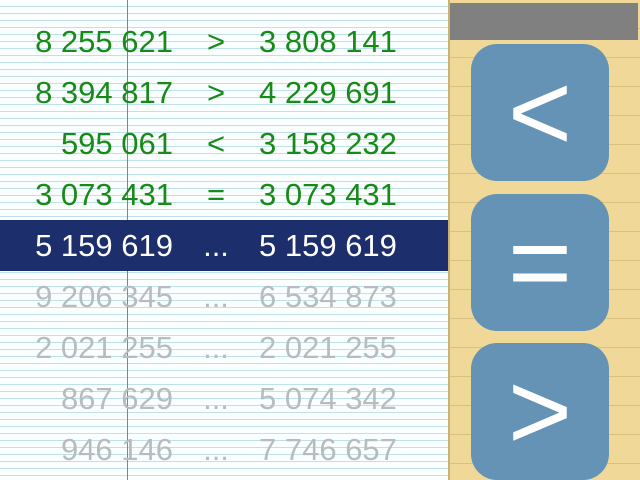 This screenshot has height=480, width=640. What do you see at coordinates (328, 143) in the screenshot?
I see `right-number: 3 158 232` at bounding box center [328, 143].